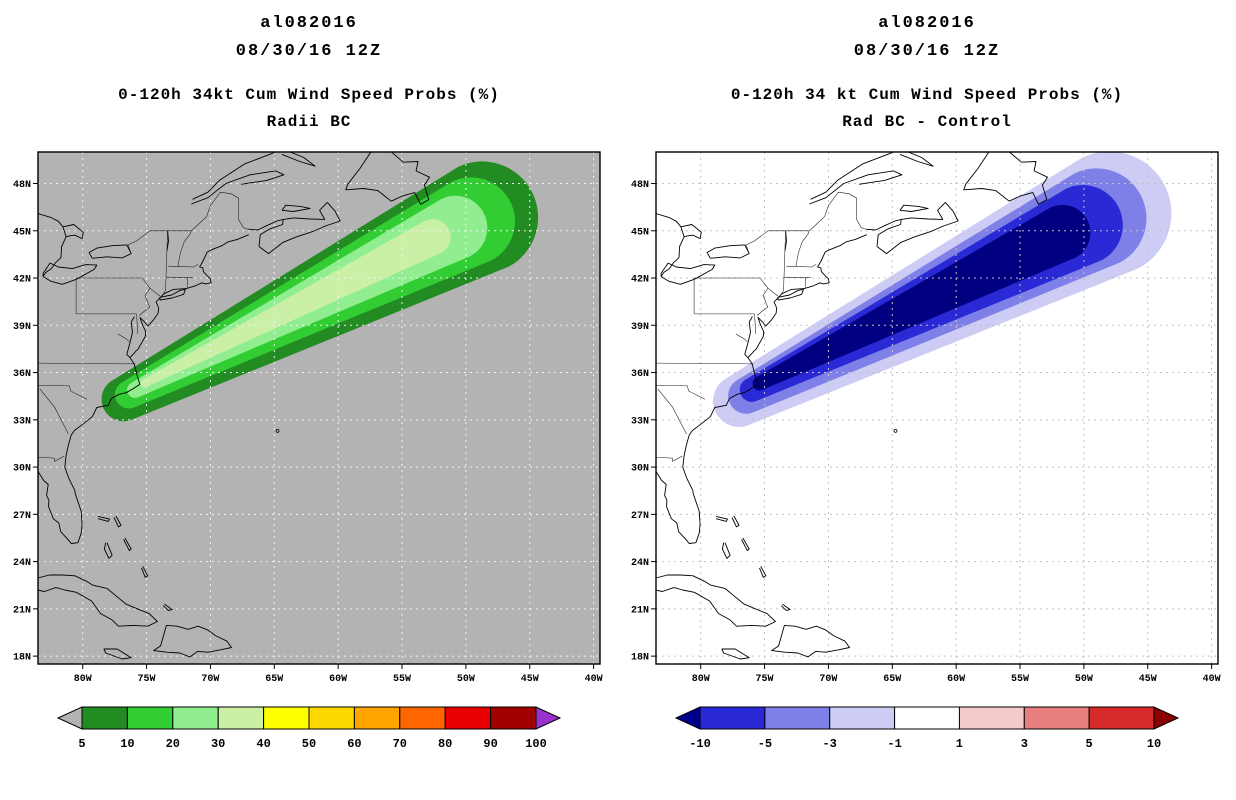  What do you see at coordinates (338, 679) in the screenshot?
I see `lon-tick-label: 60W` at bounding box center [338, 679].